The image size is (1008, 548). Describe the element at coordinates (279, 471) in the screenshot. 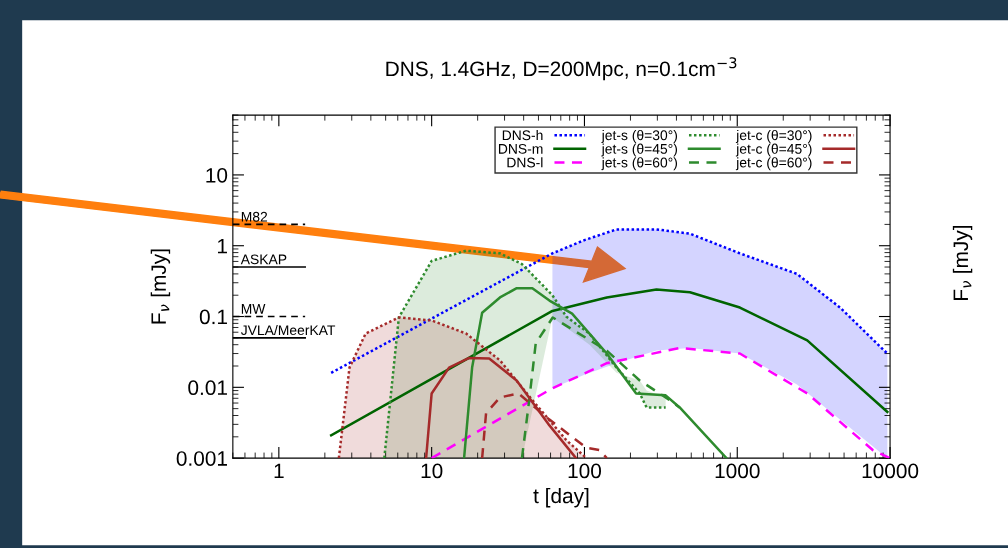

I see `x-tick-label: 1` at that location.